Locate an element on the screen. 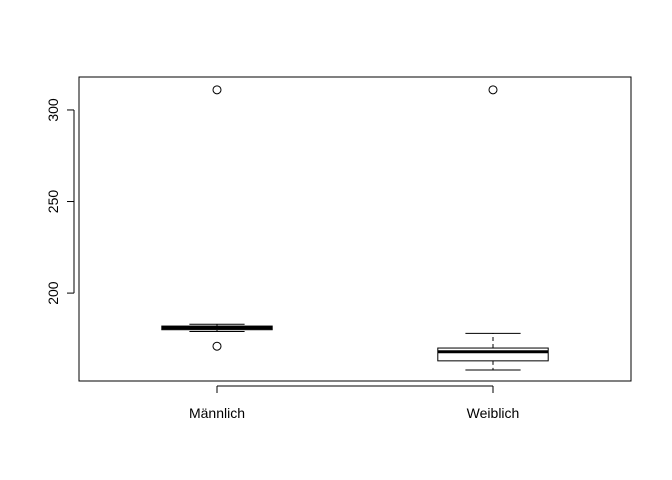 The image size is (672, 480). y-tick-label: 300 is located at coordinates (53, 110).